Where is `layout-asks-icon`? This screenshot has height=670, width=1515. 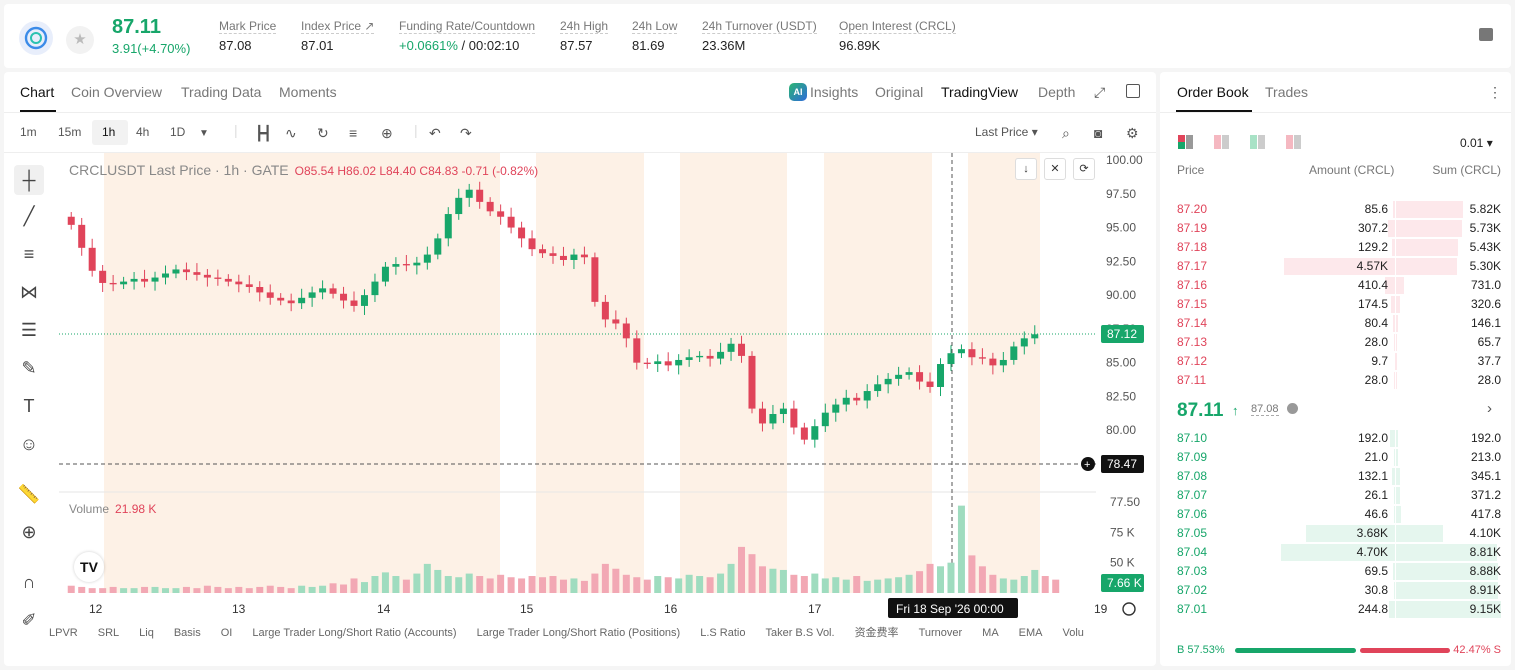 layout-asks-icon is located at coordinates (1222, 142).